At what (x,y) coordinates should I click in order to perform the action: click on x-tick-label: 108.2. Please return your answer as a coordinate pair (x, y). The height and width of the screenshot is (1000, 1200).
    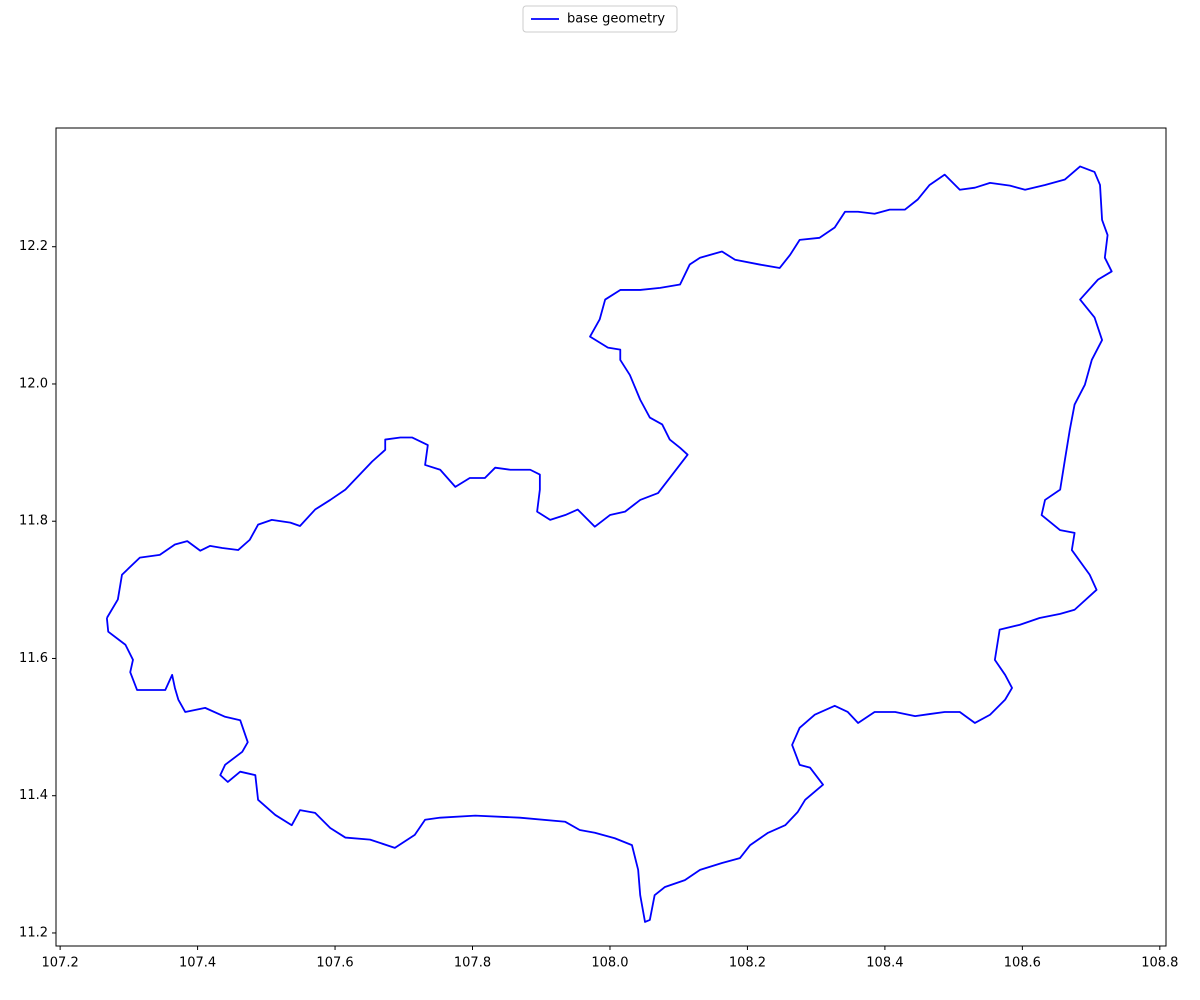
    Looking at the image, I should click on (747, 963).